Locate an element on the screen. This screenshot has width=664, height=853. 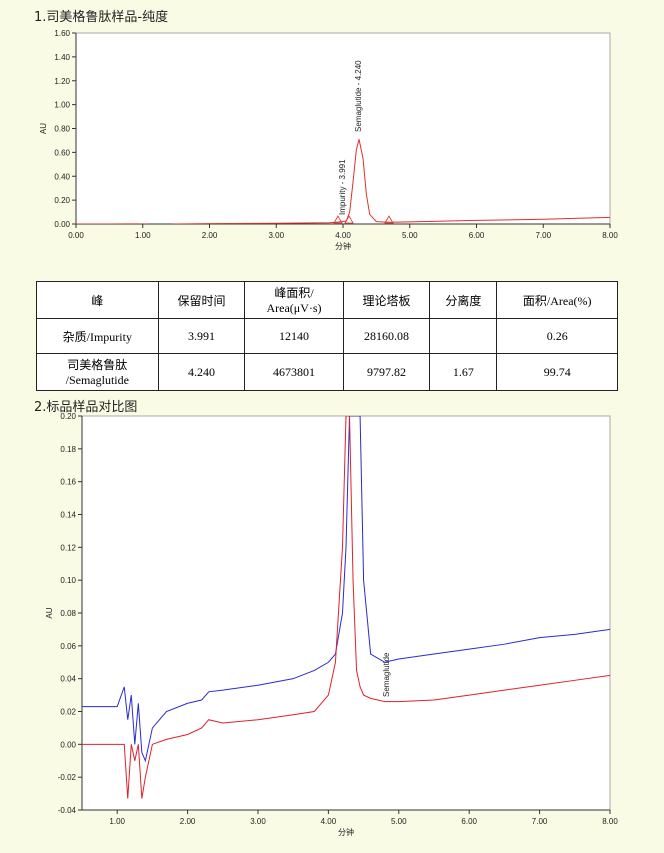
y-tick-label: 0.16 is located at coordinates (68, 482).